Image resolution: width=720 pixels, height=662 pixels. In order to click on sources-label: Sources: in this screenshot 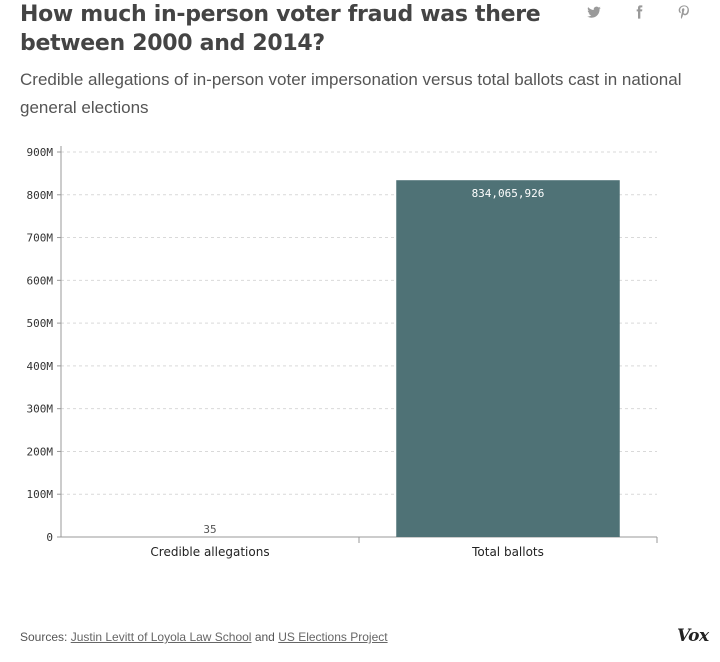, I will do `click(44, 637)`.